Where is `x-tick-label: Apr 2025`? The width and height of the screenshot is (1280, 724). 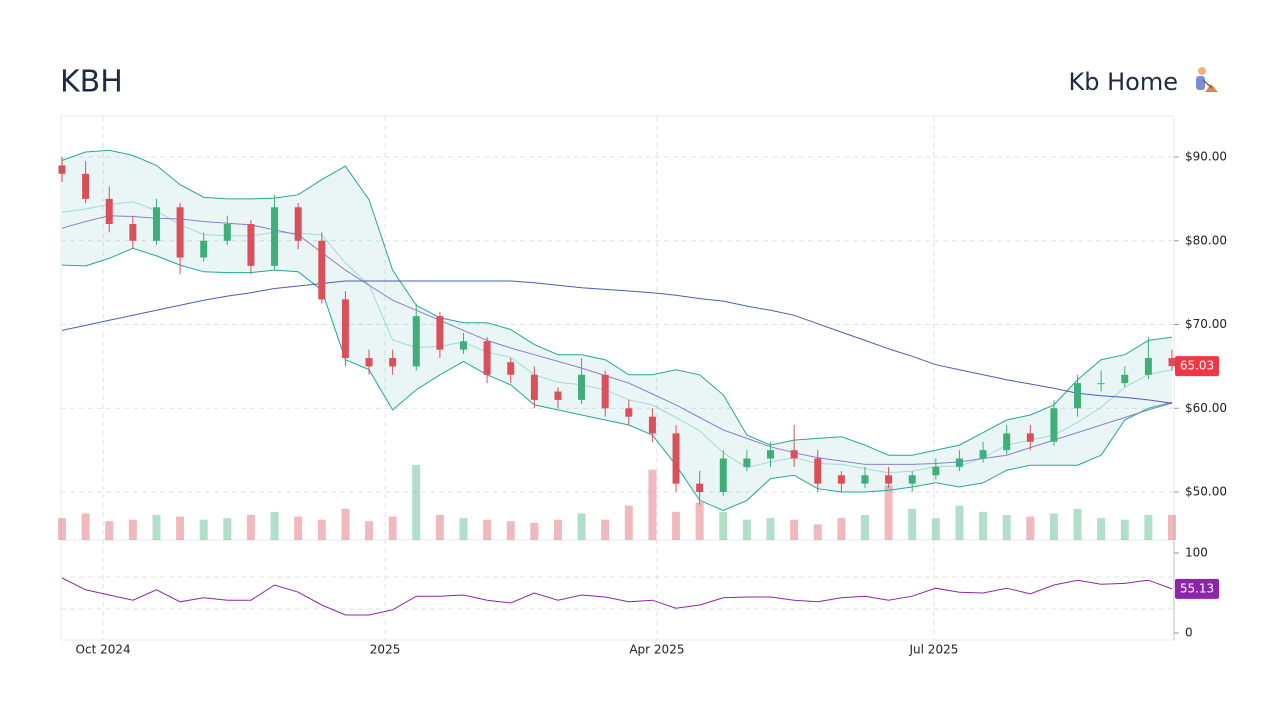
x-tick-label: Apr 2025 is located at coordinates (656, 650).